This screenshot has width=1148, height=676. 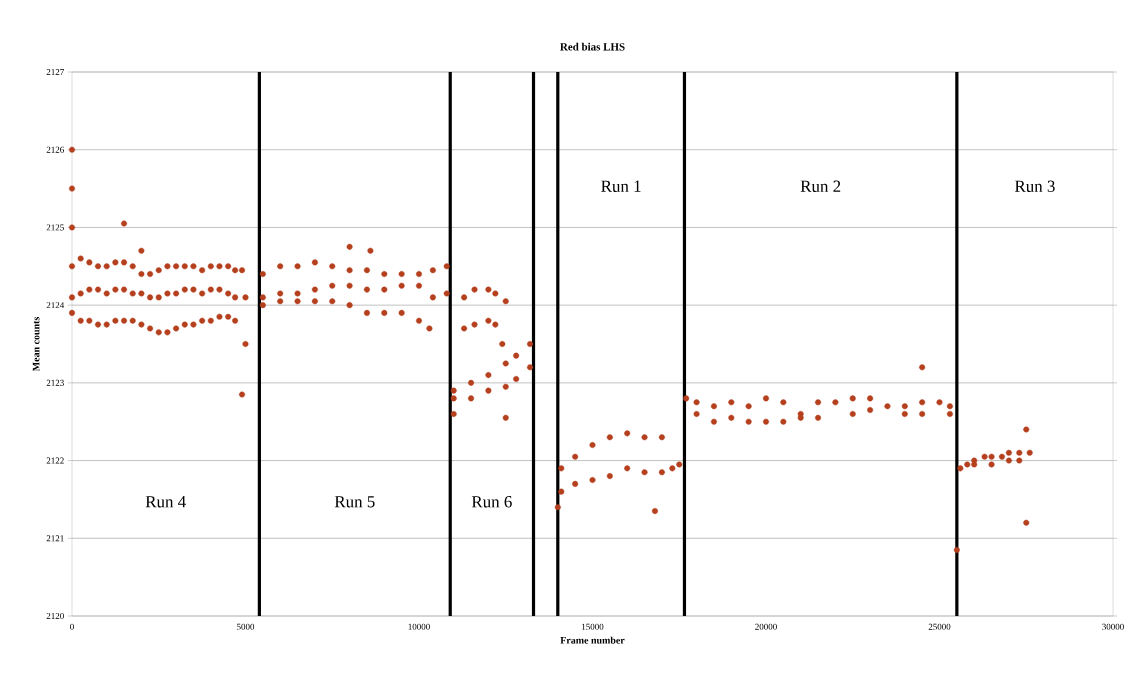 I want to click on x-tick-label: 25000, so click(x=939, y=626).